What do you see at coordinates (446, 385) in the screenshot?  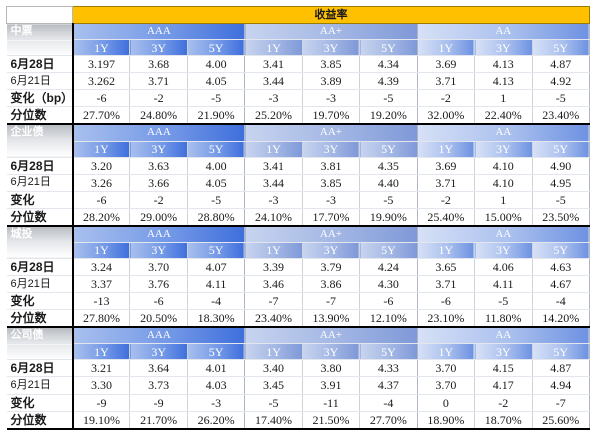 I see `table-cell: 3.70` at bounding box center [446, 385].